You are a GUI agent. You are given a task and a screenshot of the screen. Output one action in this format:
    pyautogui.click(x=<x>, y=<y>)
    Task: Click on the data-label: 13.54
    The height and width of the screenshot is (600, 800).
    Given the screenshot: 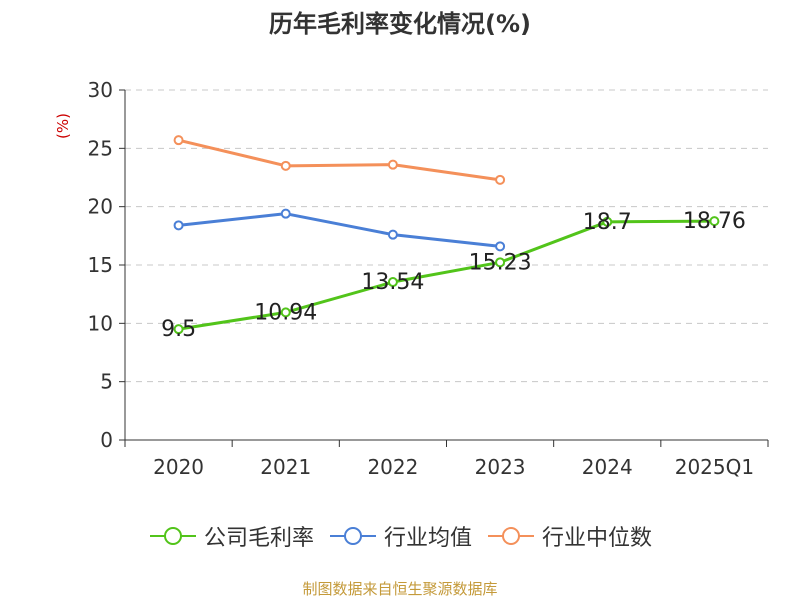 What is the action you would take?
    pyautogui.click(x=392, y=282)
    